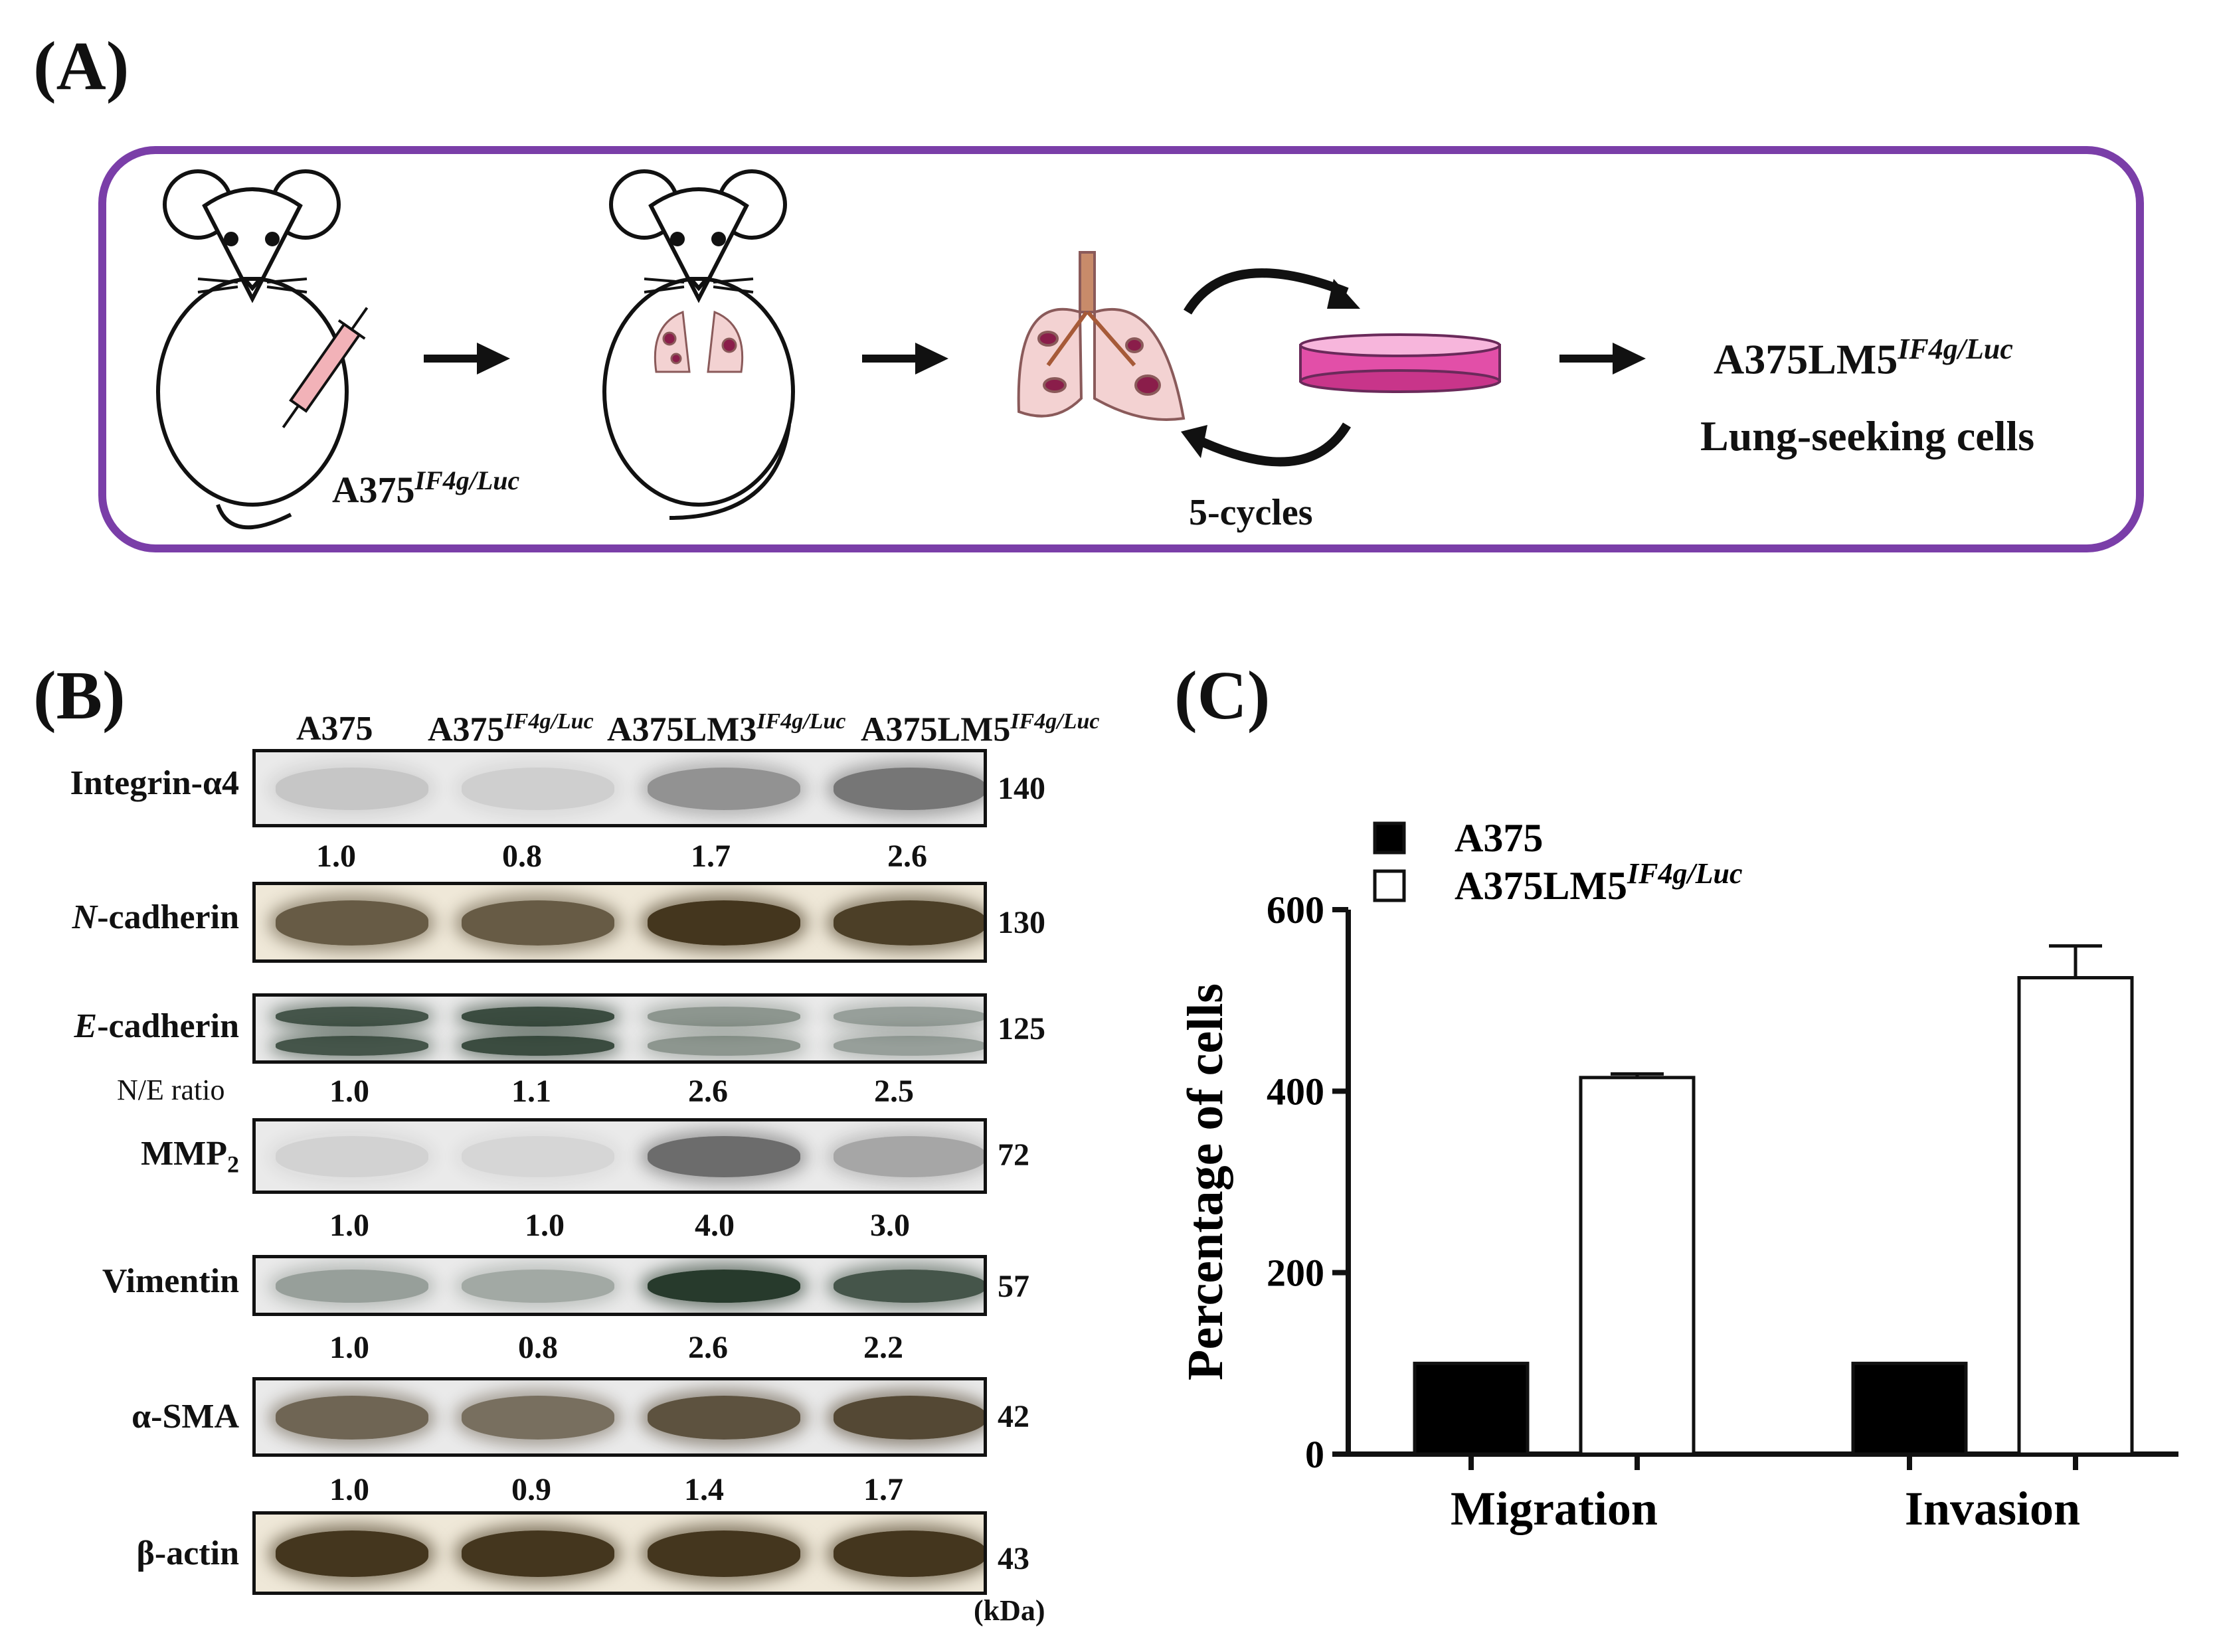  I want to click on lane-name: A375LM5, so click(936, 729).